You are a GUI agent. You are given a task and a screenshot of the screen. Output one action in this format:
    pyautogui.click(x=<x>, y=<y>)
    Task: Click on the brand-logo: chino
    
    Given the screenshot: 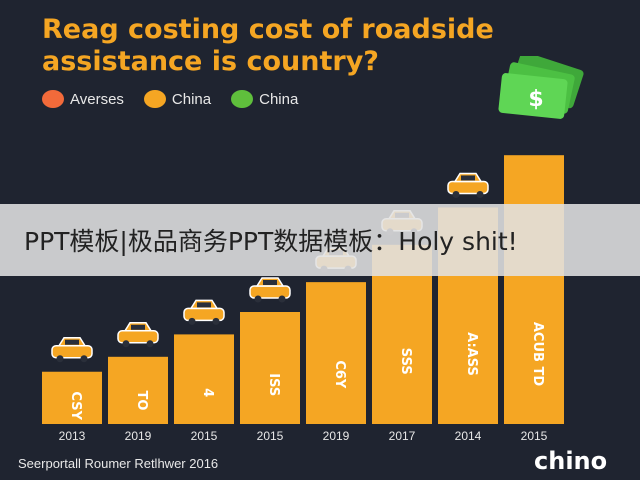 What is the action you would take?
    pyautogui.click(x=571, y=461)
    